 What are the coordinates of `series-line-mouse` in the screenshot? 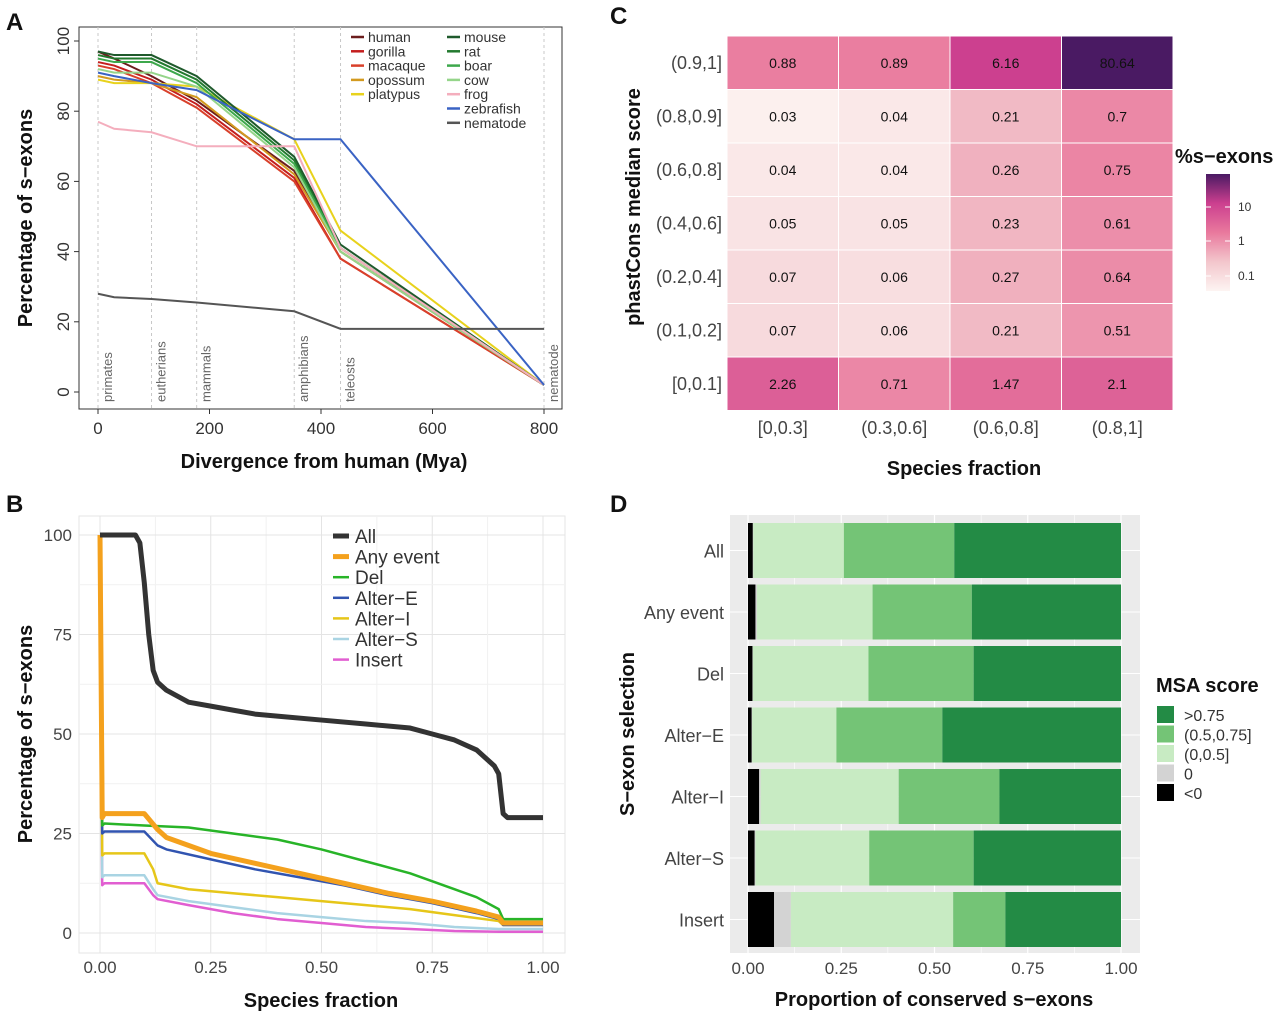 It's located at (321, 218).